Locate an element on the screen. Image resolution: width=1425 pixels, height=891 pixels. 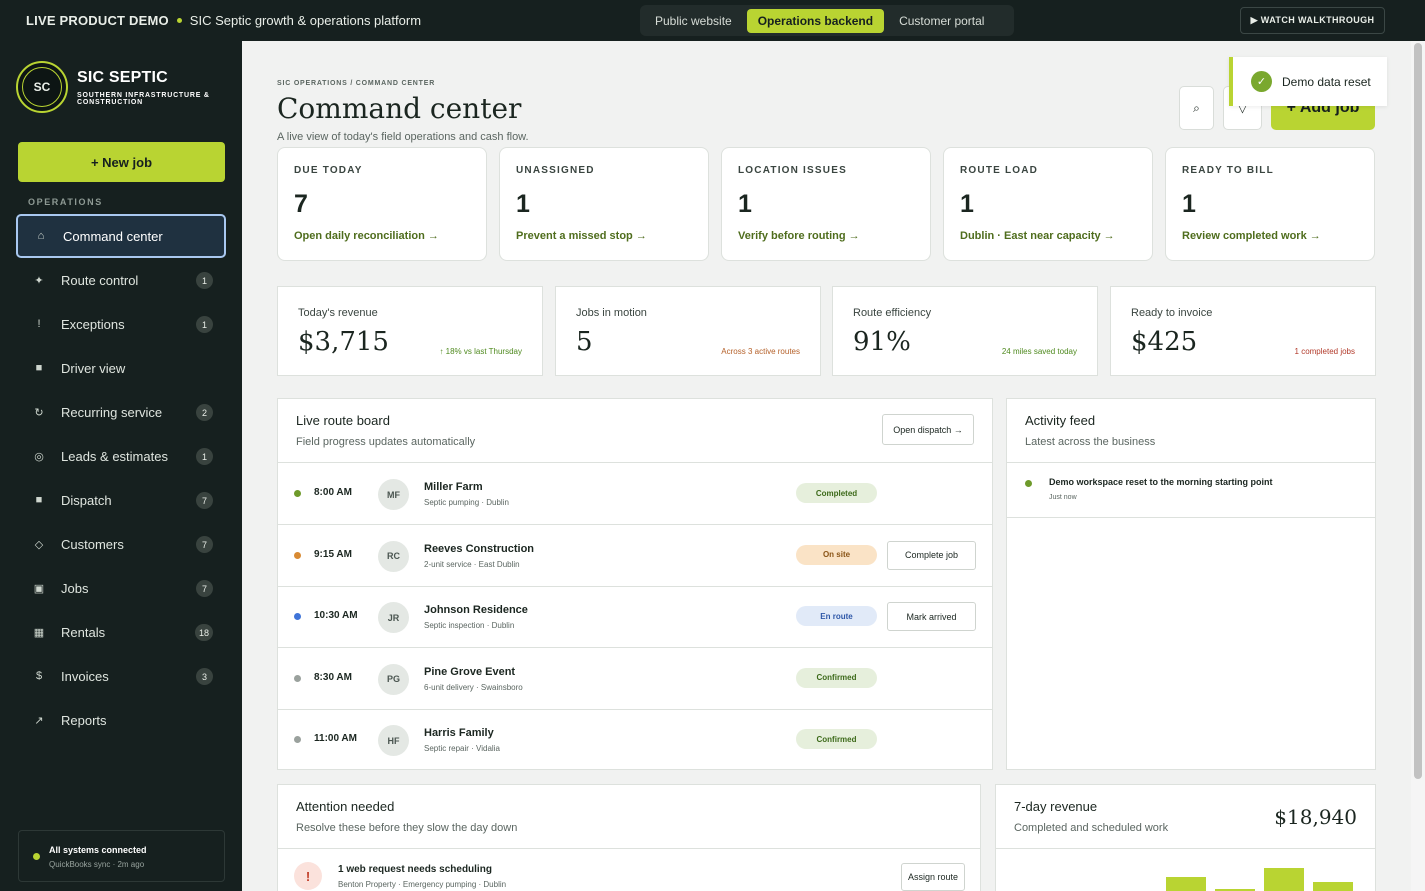
driver-icon: ■ is located at coordinates (39, 368).